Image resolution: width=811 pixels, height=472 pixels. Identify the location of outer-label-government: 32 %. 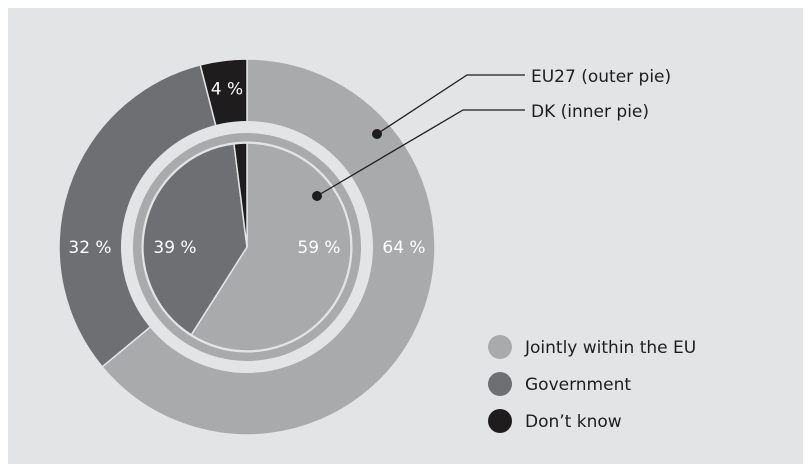
(89, 248).